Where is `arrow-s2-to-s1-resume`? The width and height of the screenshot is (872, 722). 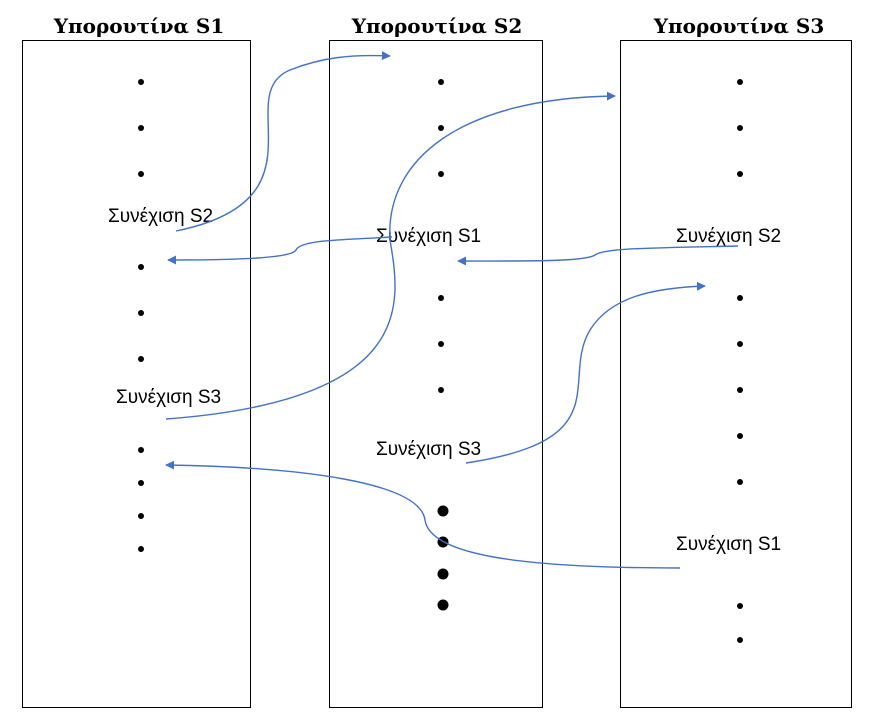
arrow-s2-to-s1-resume is located at coordinates (280, 250).